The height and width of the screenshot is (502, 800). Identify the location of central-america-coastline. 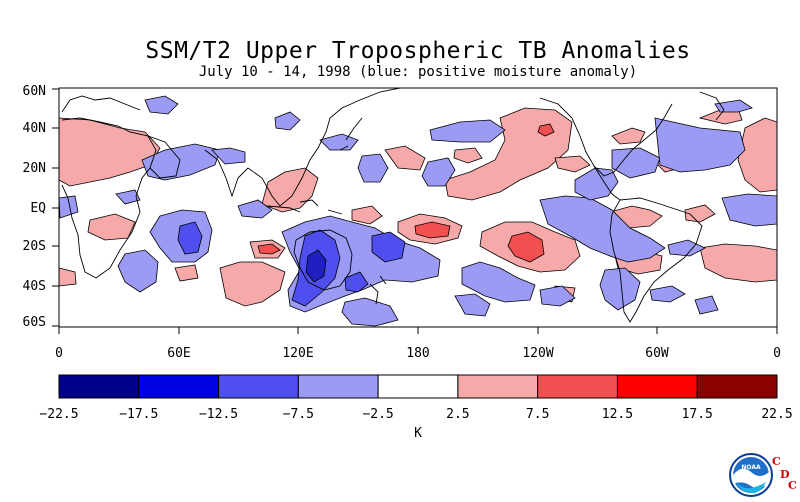
(607, 183).